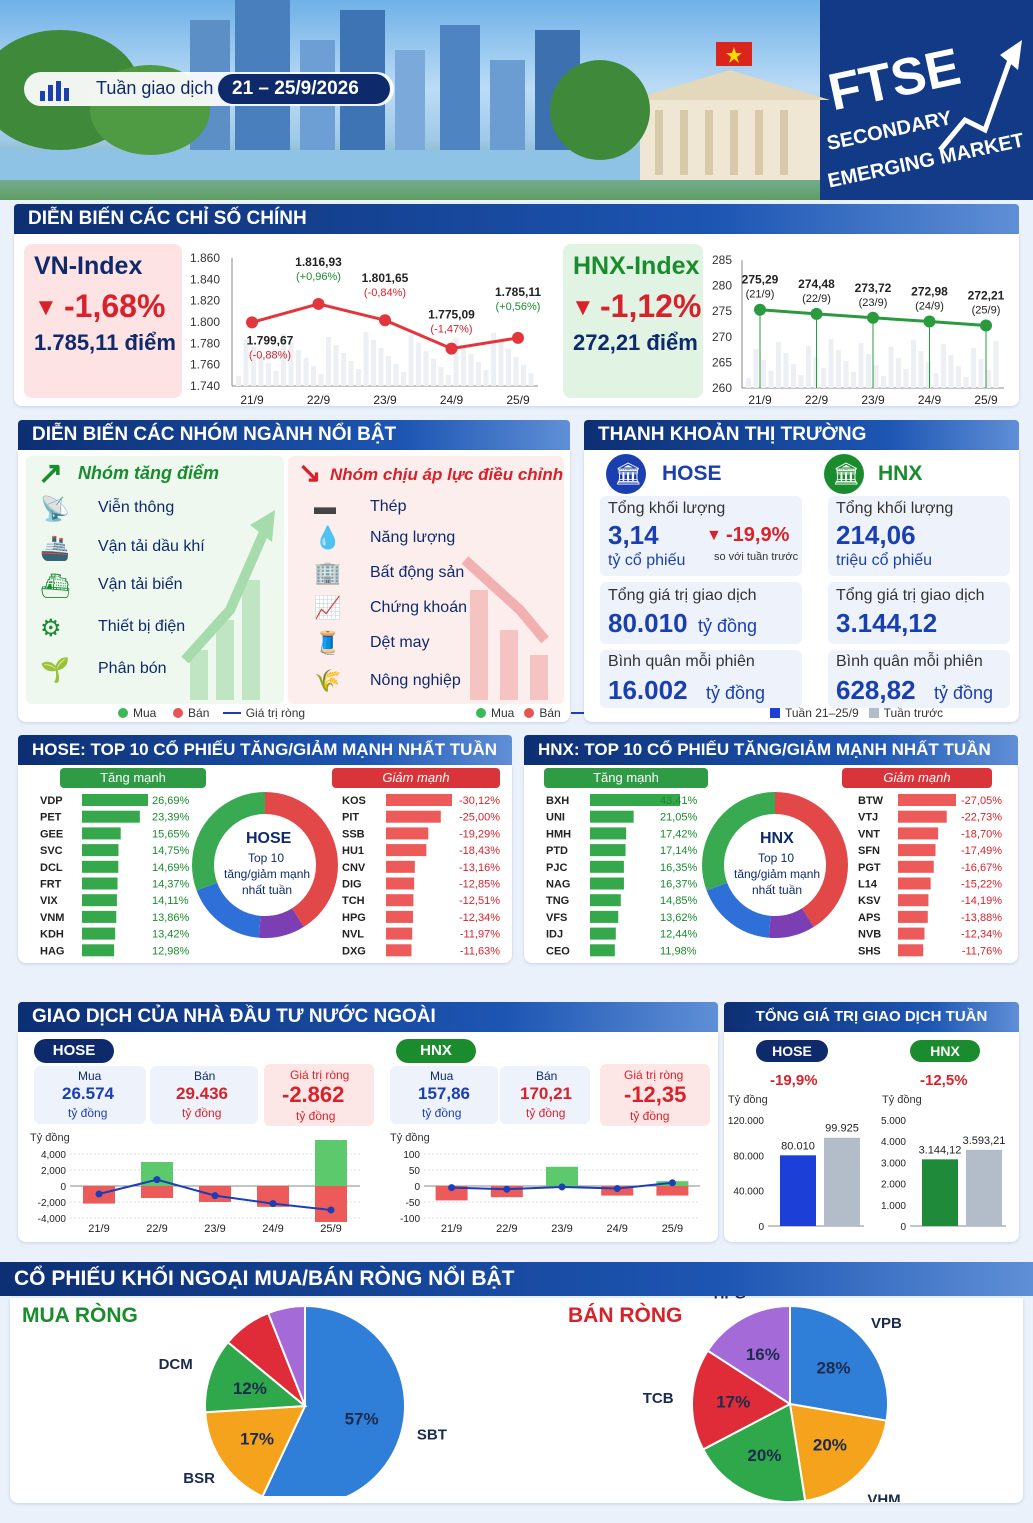  I want to click on pie-pct-label: 12%, so click(250, 1388).